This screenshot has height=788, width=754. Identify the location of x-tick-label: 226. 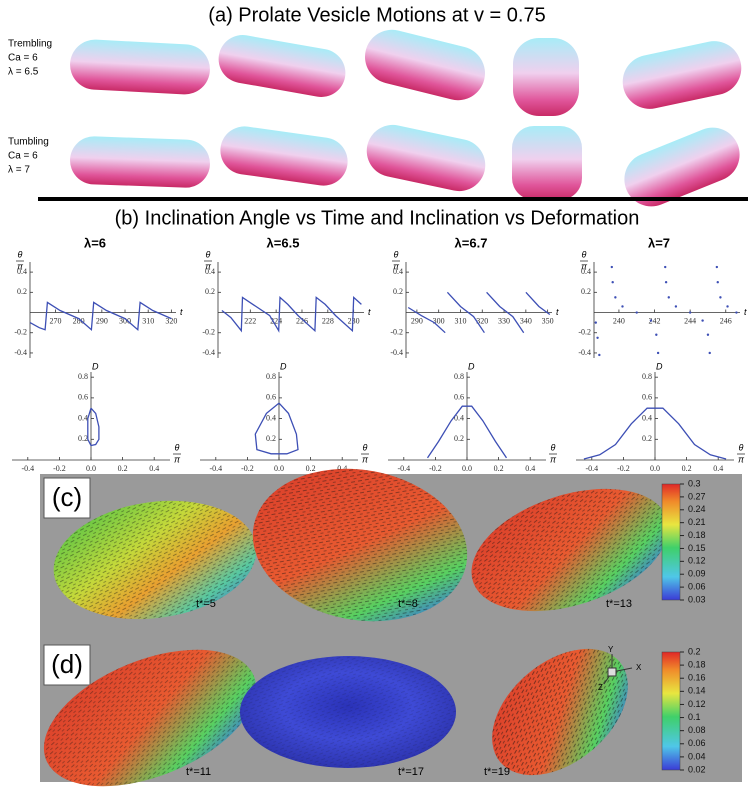
(302, 320).